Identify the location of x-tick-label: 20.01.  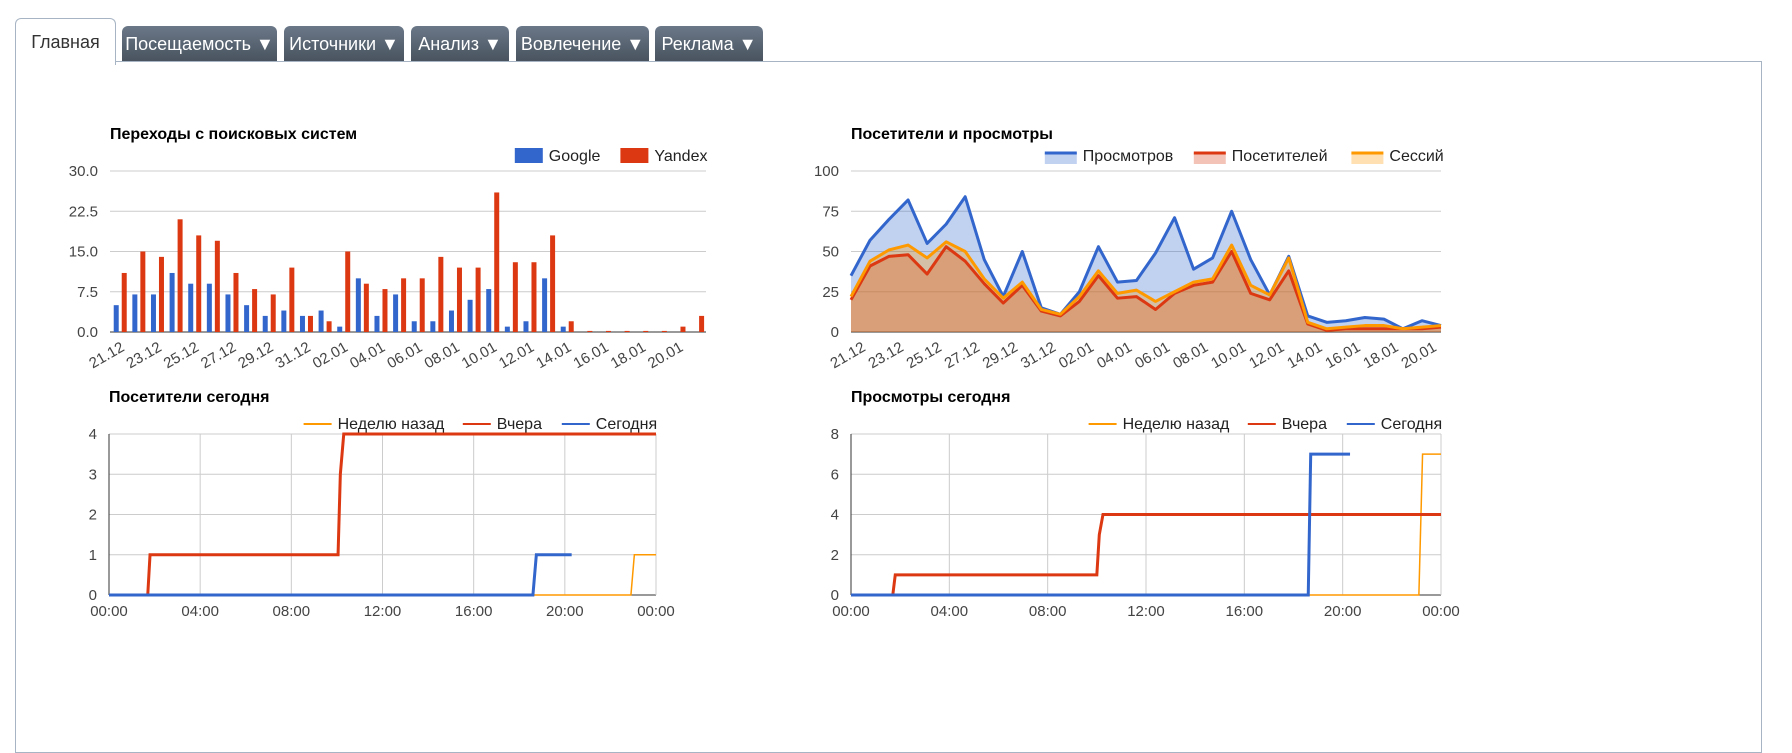
(665, 355).